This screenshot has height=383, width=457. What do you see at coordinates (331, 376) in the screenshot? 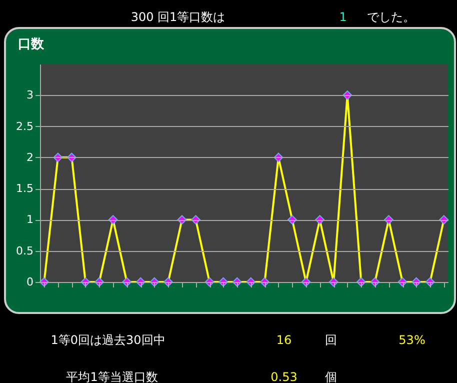
I see `text: 個` at bounding box center [331, 376].